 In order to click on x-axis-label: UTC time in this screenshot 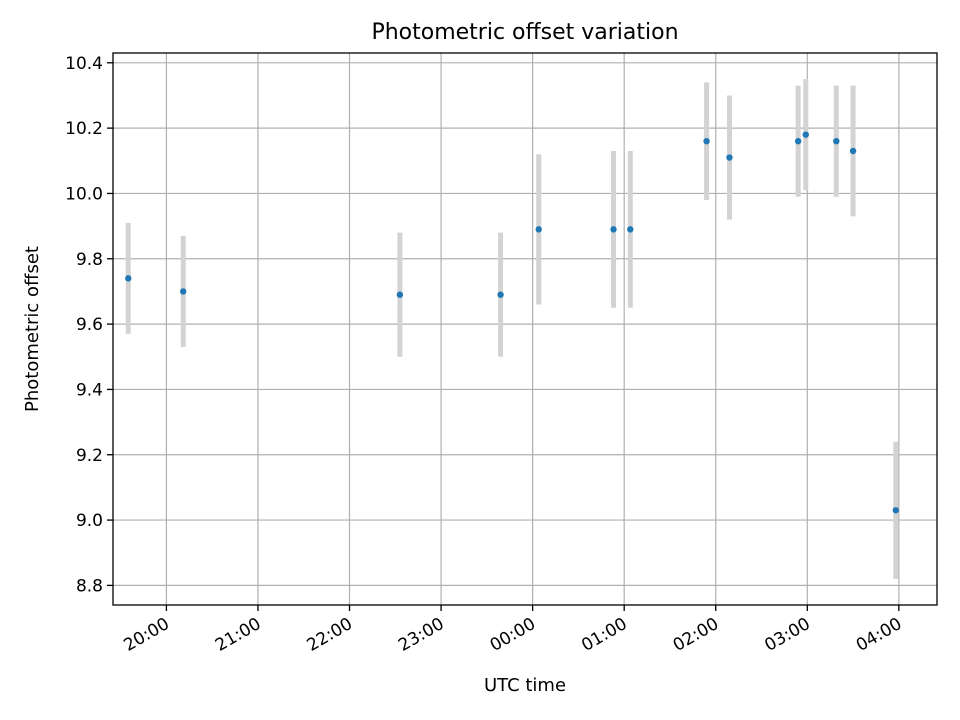, I will do `click(525, 685)`.